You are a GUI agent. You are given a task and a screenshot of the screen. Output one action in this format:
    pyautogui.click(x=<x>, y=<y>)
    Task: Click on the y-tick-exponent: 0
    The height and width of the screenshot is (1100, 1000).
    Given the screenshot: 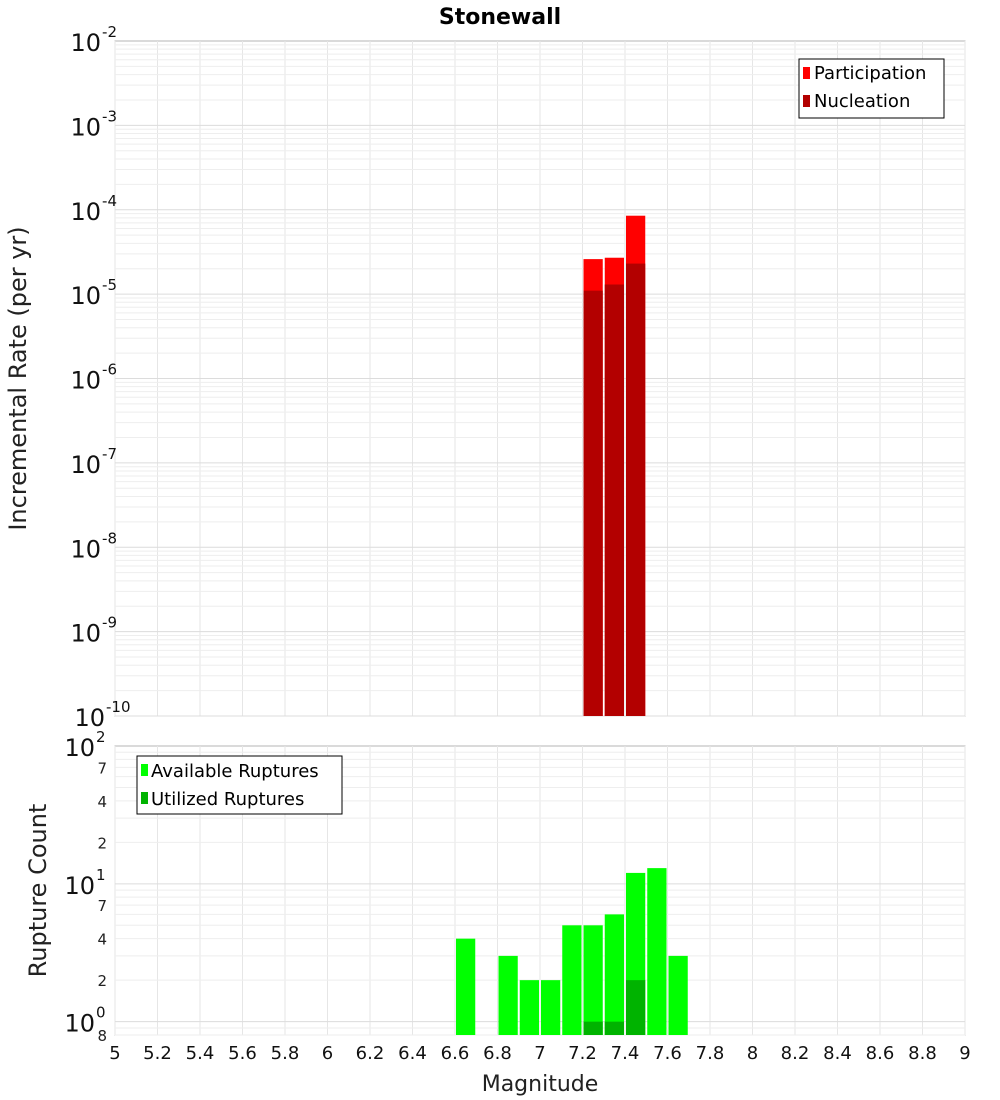 What is the action you would take?
    pyautogui.click(x=101, y=1013)
    